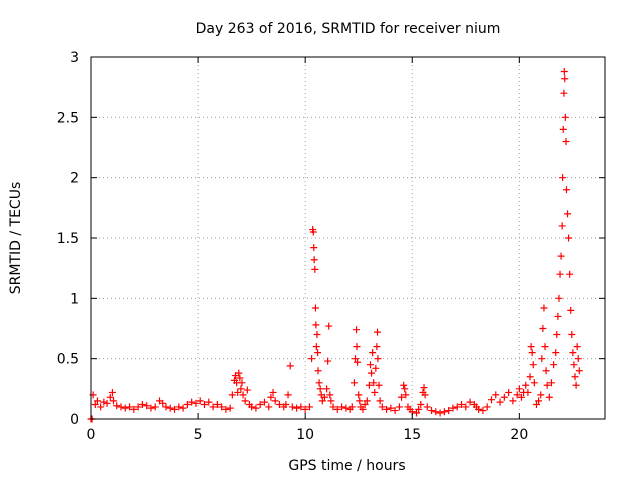 The height and width of the screenshot is (480, 640). What do you see at coordinates (16, 238) in the screenshot?
I see `y-axis-label: SRMTID / TECUs` at bounding box center [16, 238].